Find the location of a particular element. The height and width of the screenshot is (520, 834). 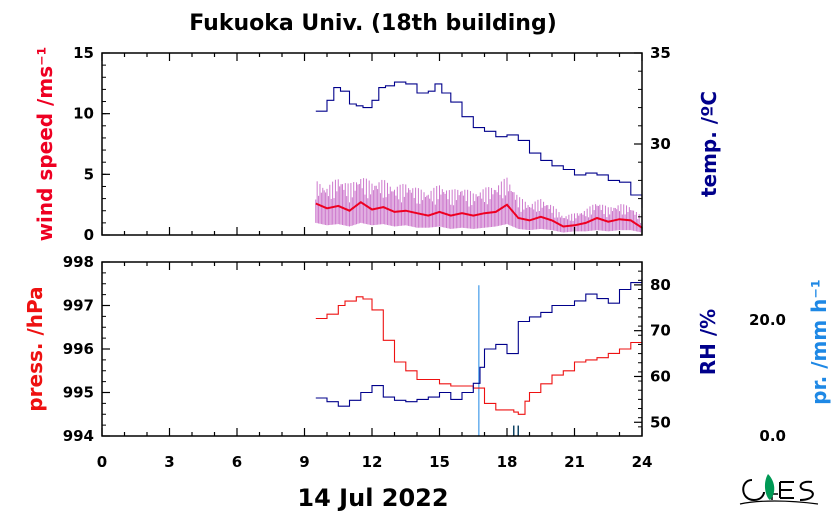

temp-axis-label: temp. /ºC is located at coordinates (709, 144).